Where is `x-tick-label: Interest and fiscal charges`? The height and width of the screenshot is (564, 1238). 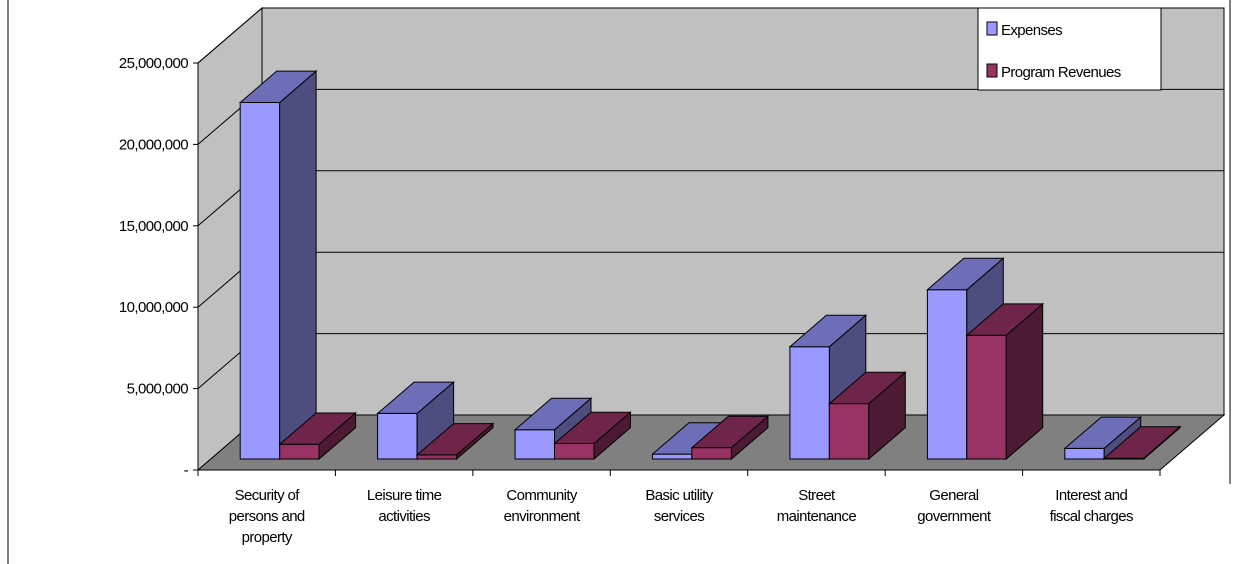 x-tick-label: Interest and fiscal charges is located at coordinates (1091, 506).